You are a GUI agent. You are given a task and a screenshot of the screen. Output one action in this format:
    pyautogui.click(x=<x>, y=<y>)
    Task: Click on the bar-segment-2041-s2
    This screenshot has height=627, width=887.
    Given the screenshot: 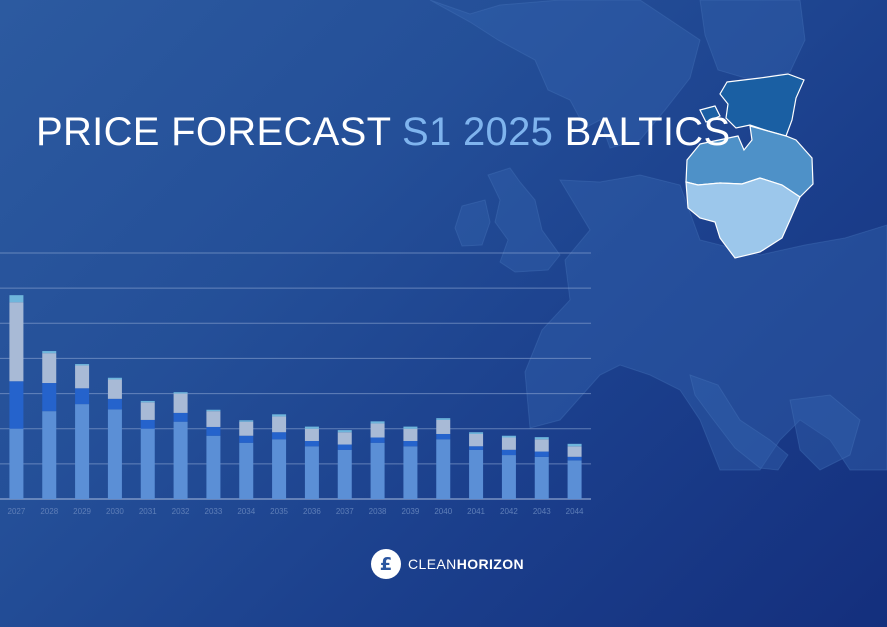 What is the action you would take?
    pyautogui.click(x=476, y=448)
    